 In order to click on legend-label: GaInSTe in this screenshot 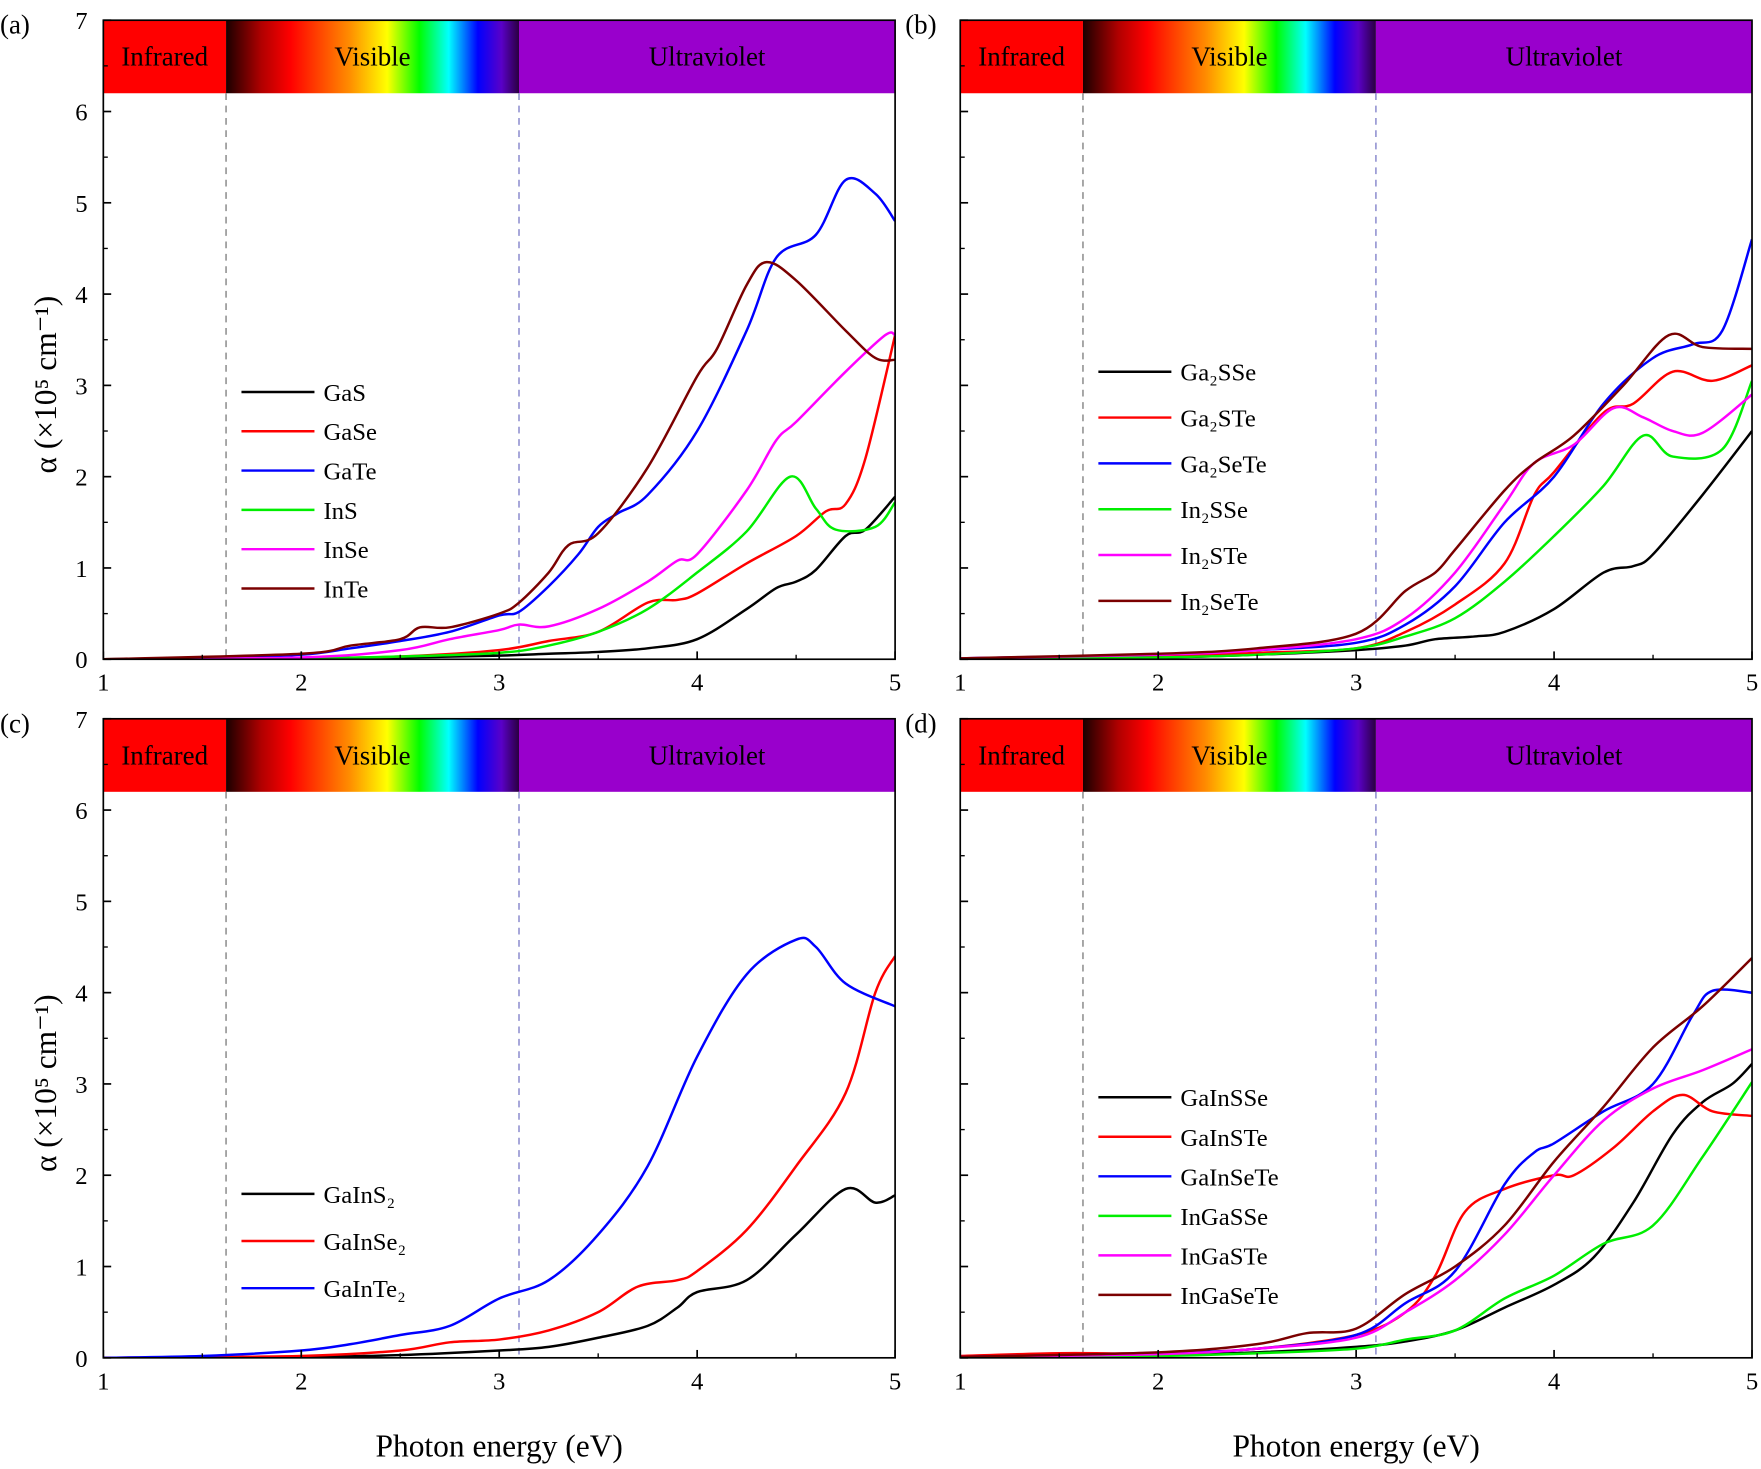, I will do `click(1223, 1138)`.